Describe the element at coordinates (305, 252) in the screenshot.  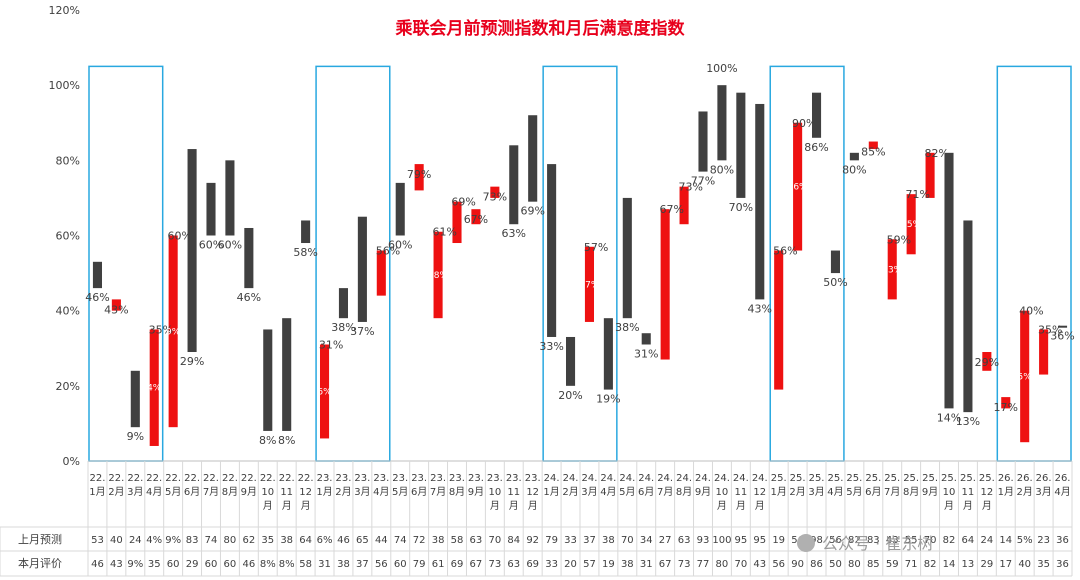
I see `data-label: 58%` at that location.